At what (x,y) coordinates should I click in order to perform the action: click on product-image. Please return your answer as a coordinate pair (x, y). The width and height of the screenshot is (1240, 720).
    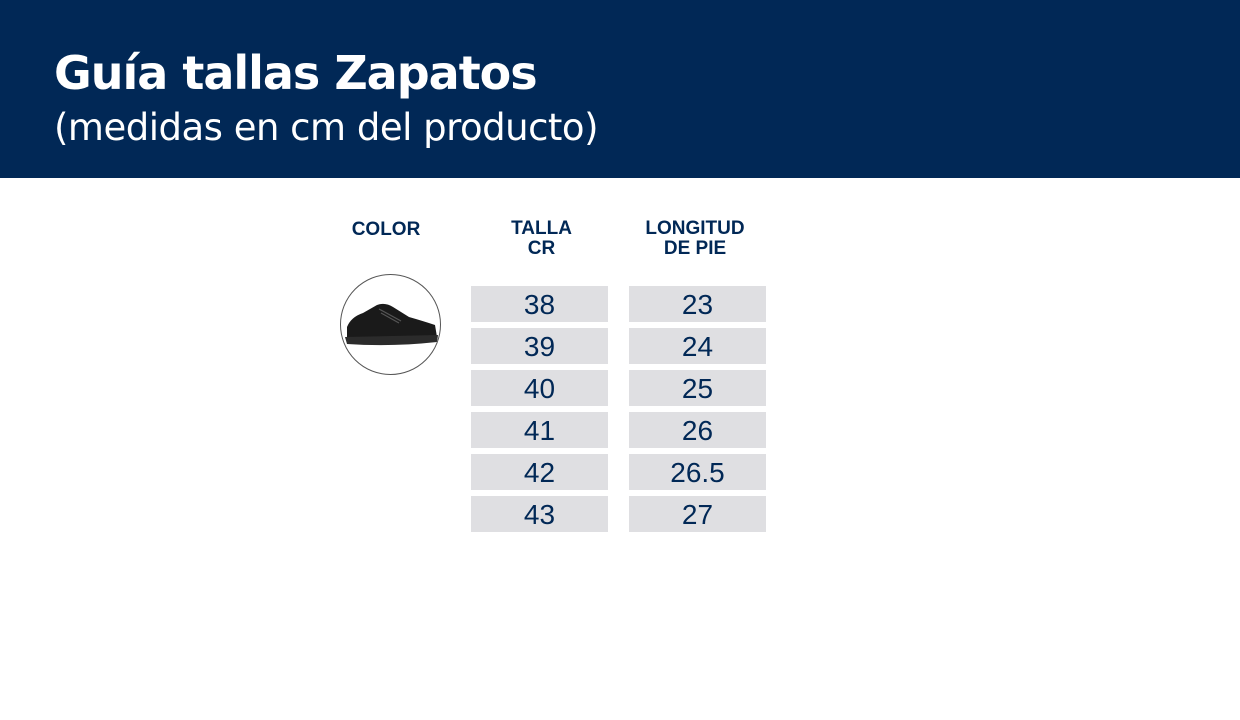
    Looking at the image, I should click on (390, 324).